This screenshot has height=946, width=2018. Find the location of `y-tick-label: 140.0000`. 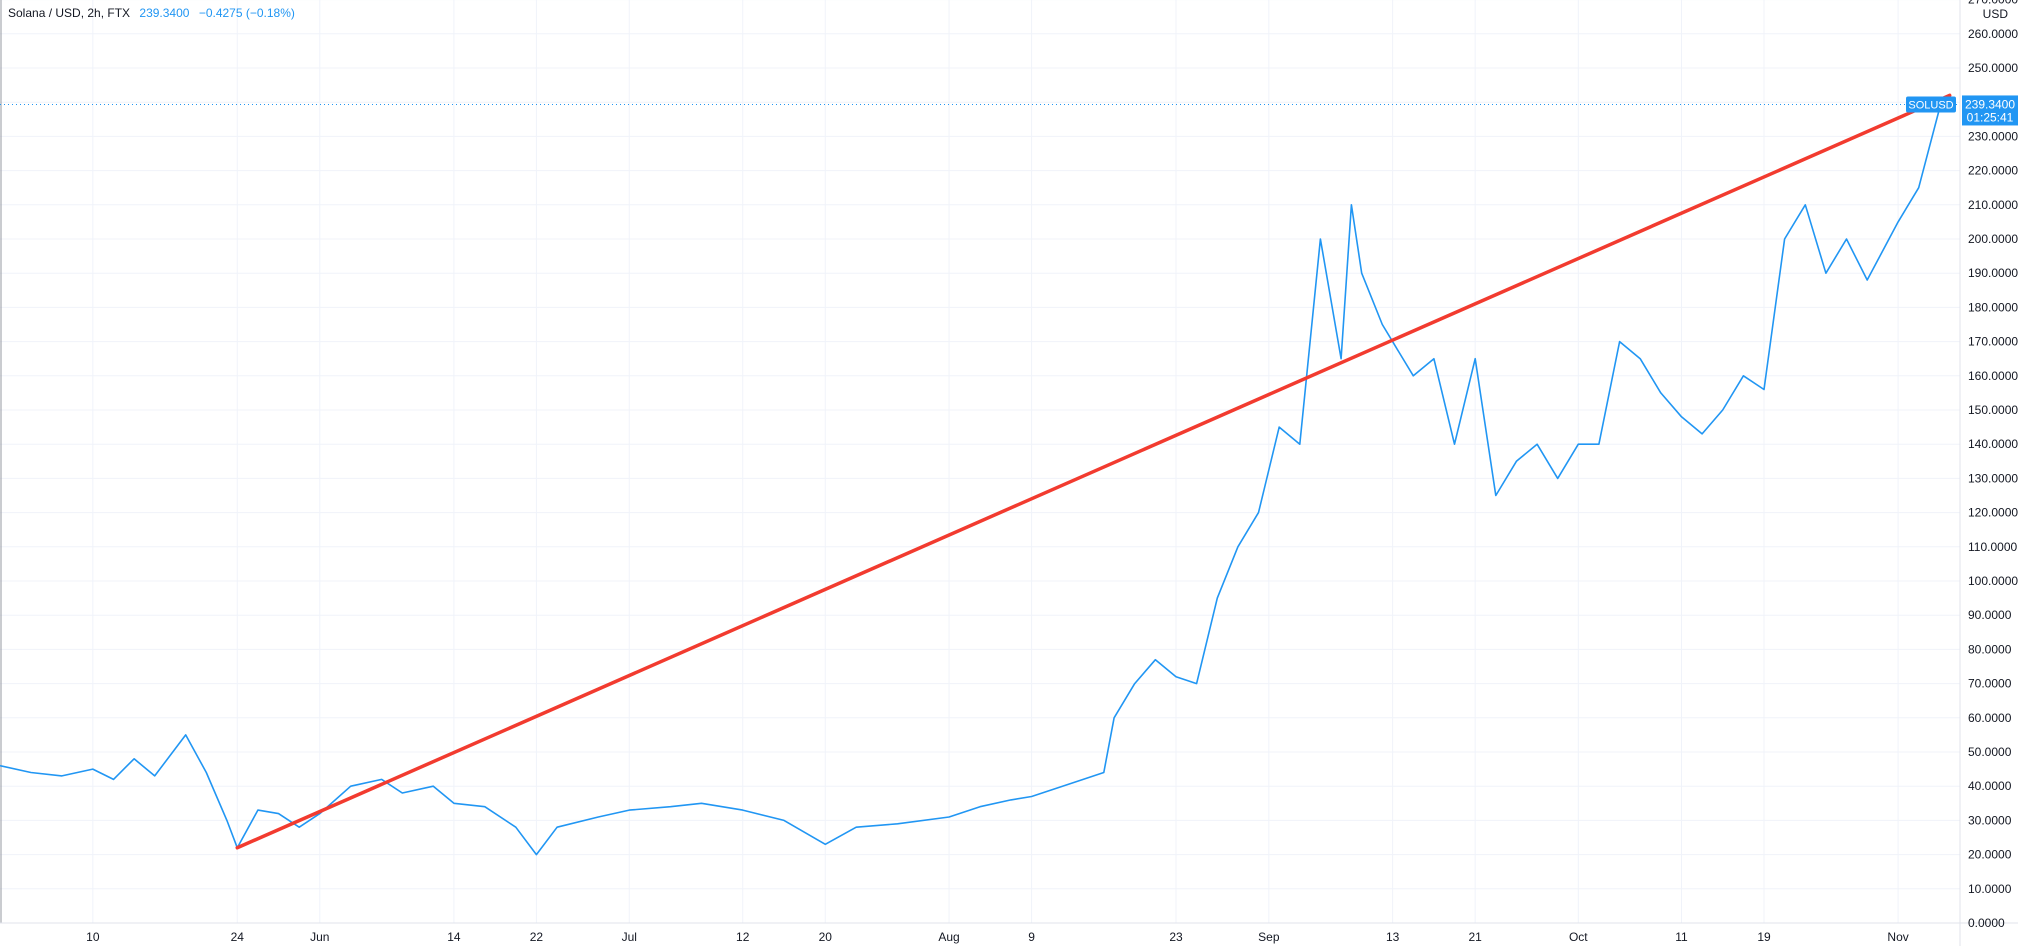

y-tick-label: 140.0000 is located at coordinates (1993, 444).